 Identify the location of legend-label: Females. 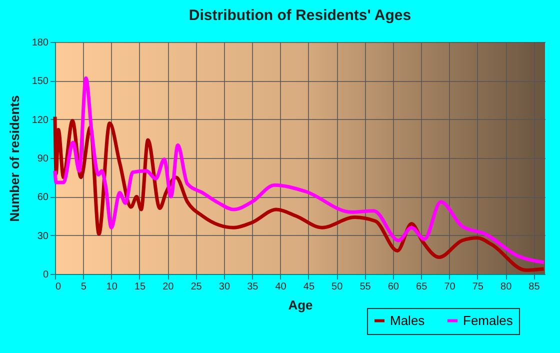
(488, 320).